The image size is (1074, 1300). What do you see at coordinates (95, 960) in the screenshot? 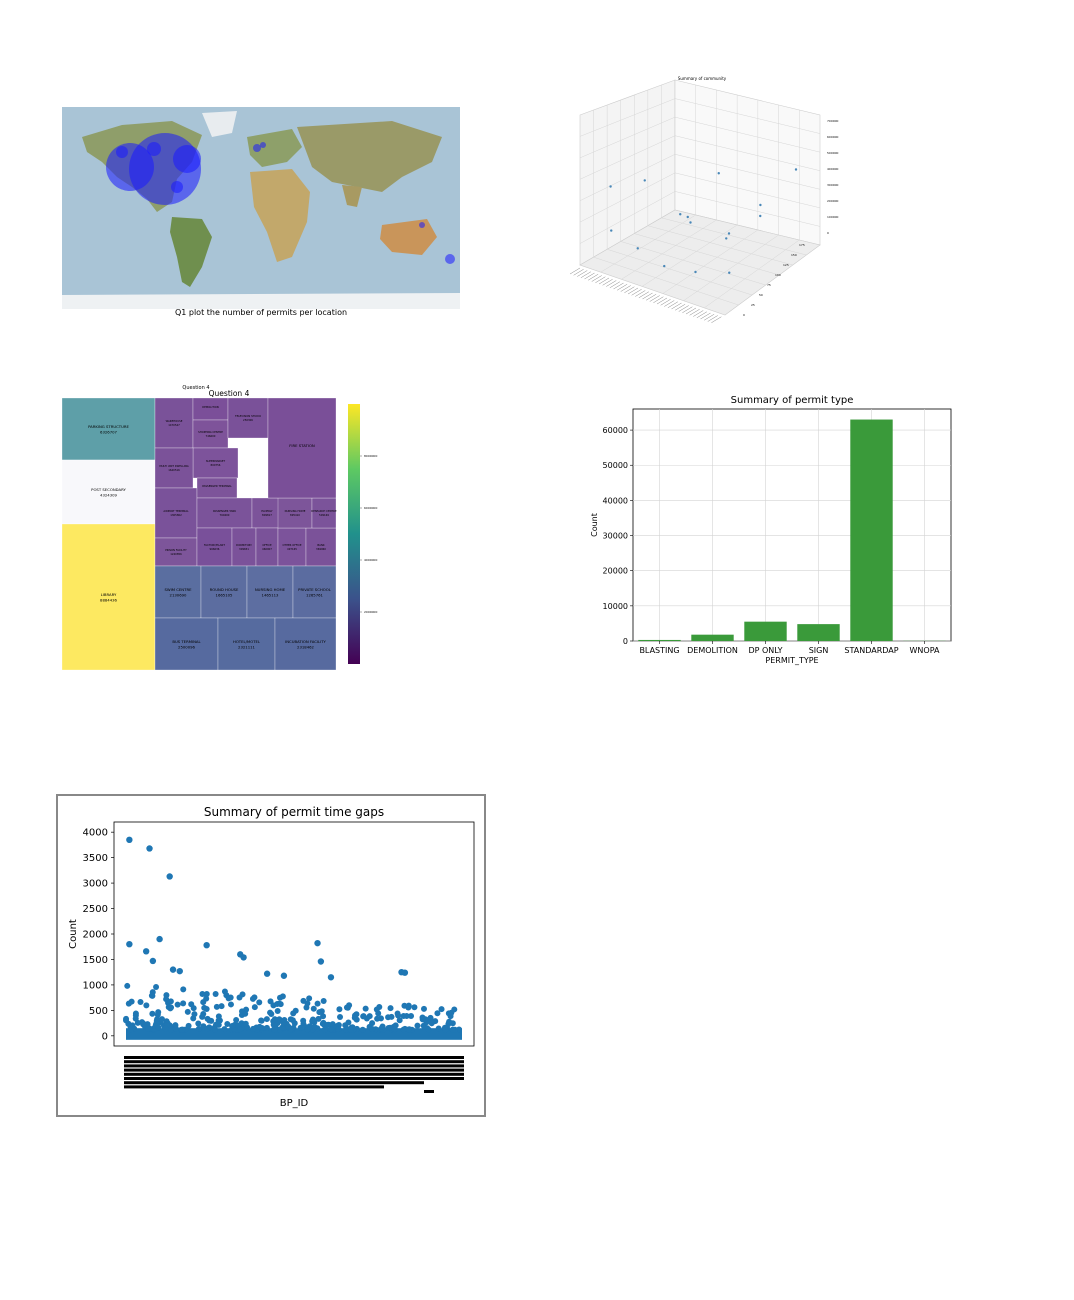
I see `gap-y-tick-label: 1500` at bounding box center [95, 960].